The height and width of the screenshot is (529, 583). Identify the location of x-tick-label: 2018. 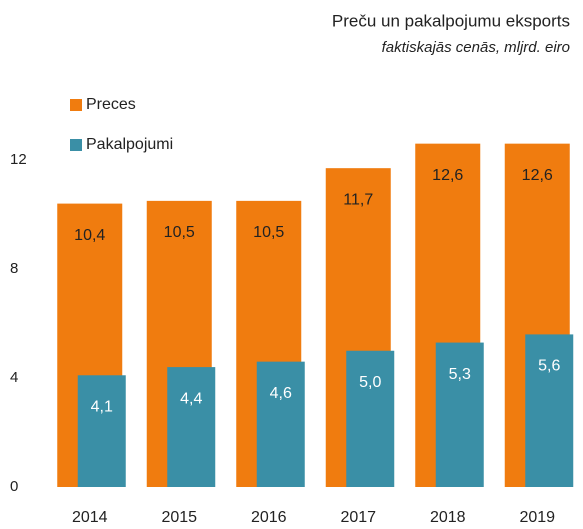
(448, 517).